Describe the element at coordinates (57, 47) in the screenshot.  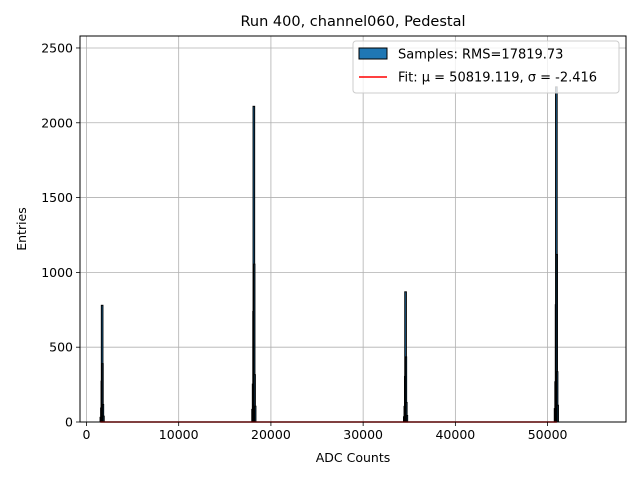
I see `y-tick-label: 2500` at that location.